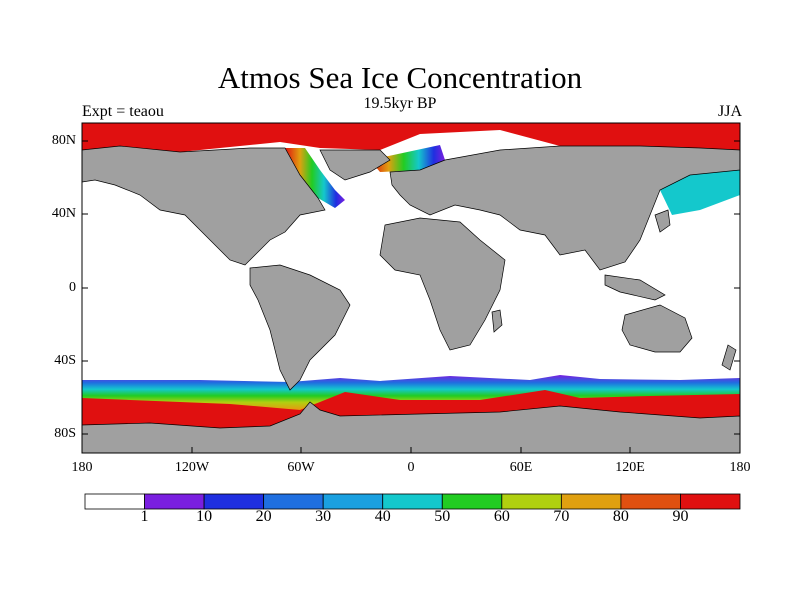  I want to click on colorbar, so click(412, 501).